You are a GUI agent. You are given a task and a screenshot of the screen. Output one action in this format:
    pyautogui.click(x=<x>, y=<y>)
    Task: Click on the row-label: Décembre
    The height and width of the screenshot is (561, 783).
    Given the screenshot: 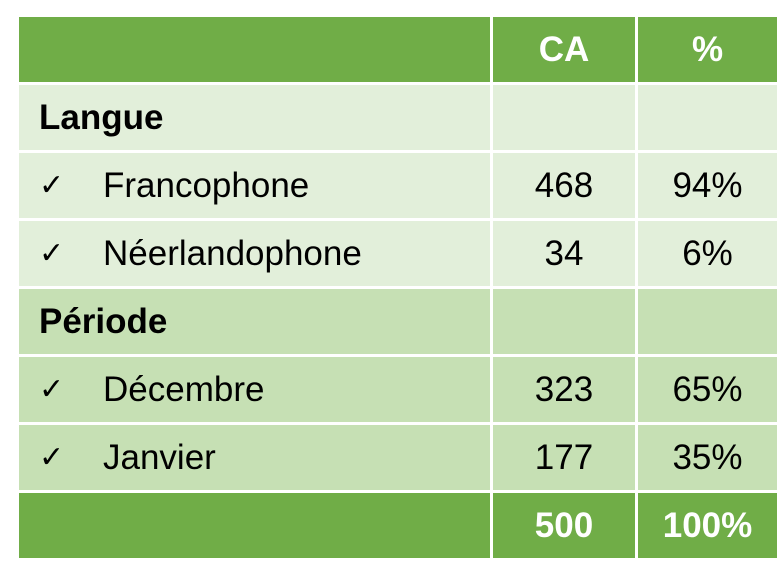 What is the action you would take?
    pyautogui.click(x=184, y=389)
    